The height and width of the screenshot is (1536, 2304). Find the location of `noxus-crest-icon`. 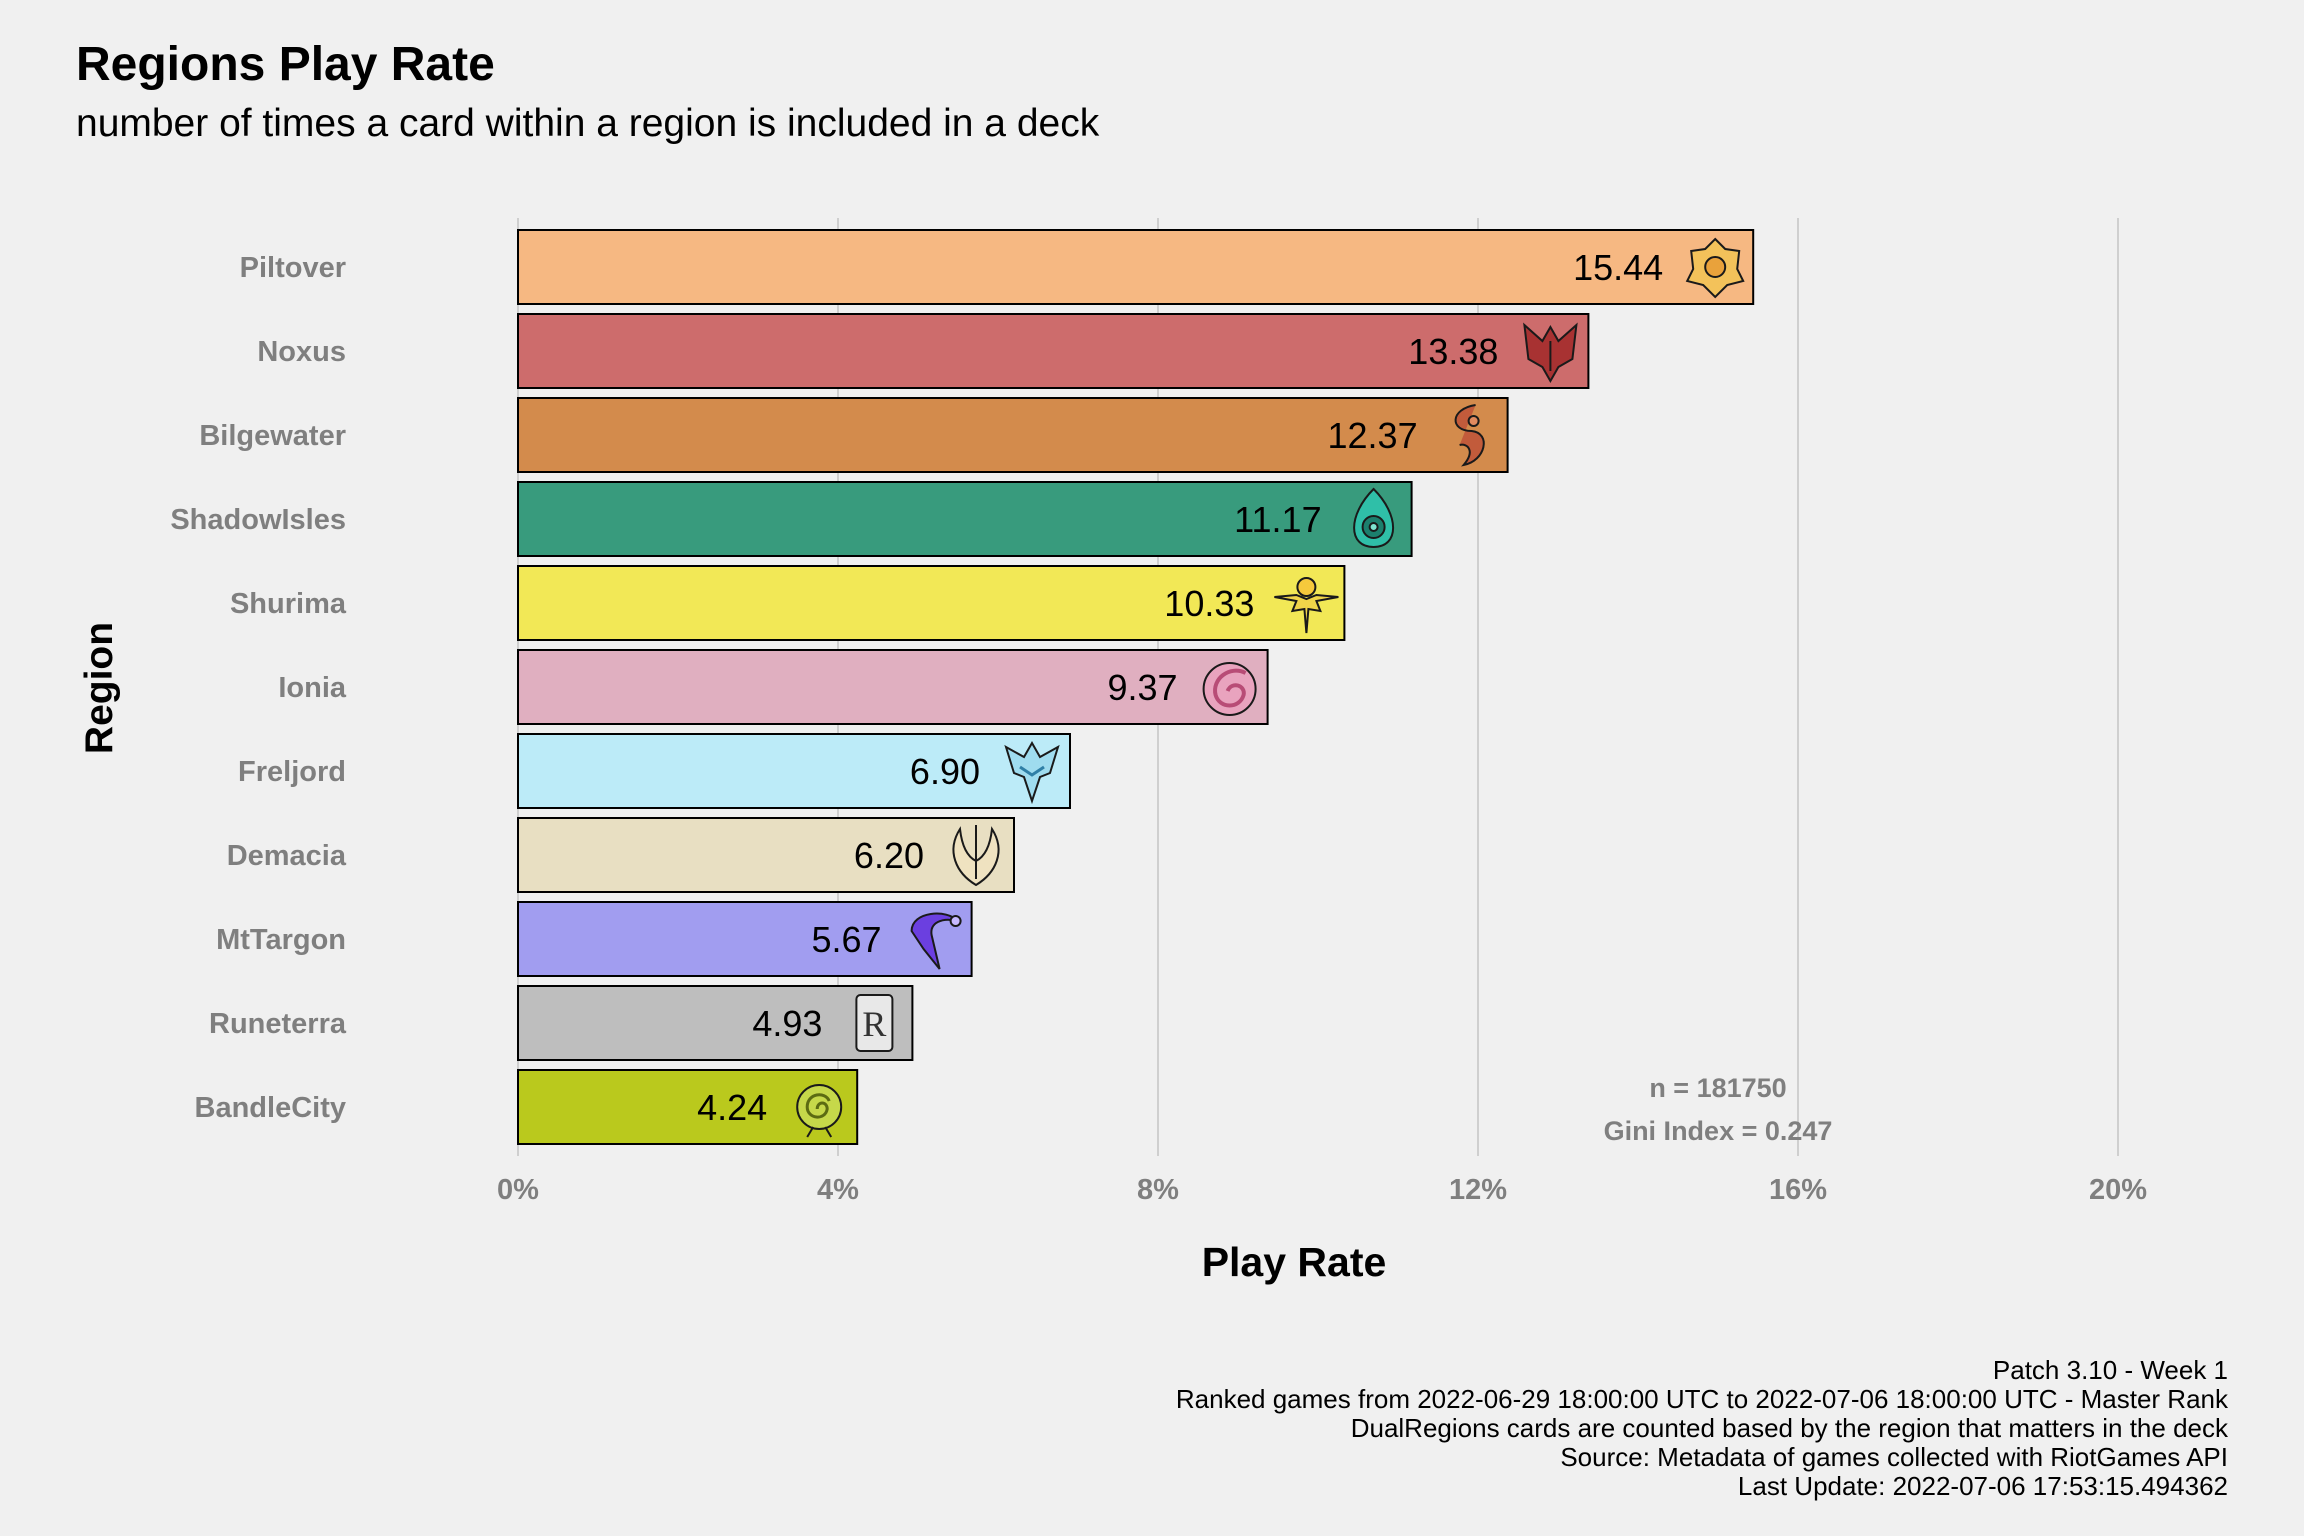

noxus-crest-icon is located at coordinates (1550, 353).